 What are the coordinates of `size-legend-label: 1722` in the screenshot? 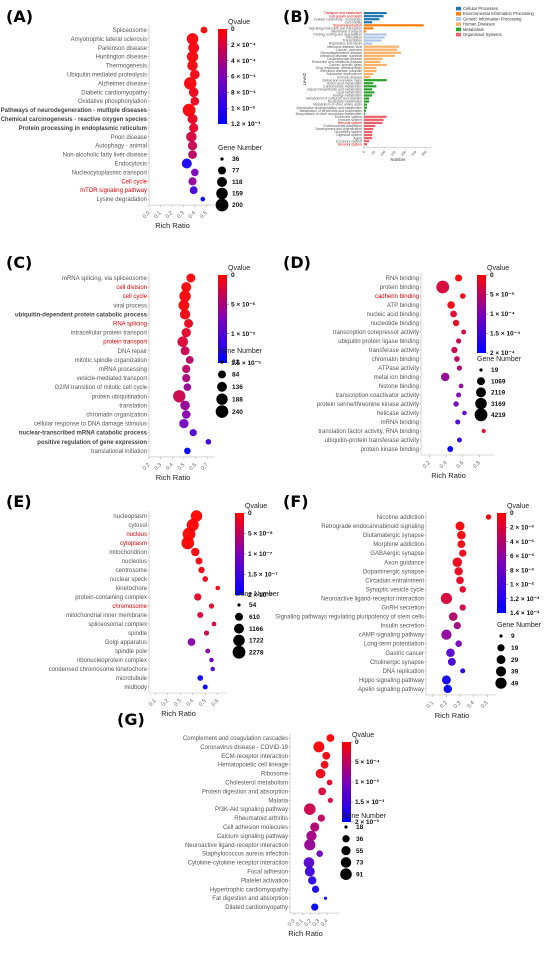 It's located at (256, 641).